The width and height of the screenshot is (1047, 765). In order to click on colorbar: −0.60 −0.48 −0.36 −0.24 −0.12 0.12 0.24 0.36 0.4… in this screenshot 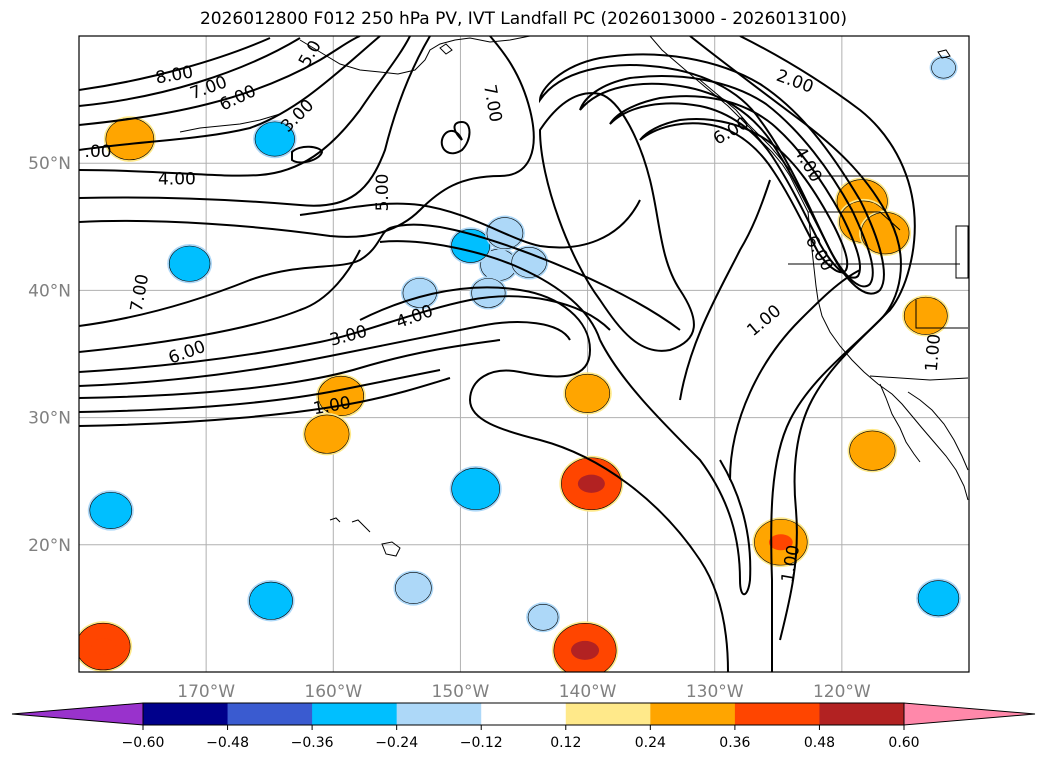, I will do `click(523, 726)`.